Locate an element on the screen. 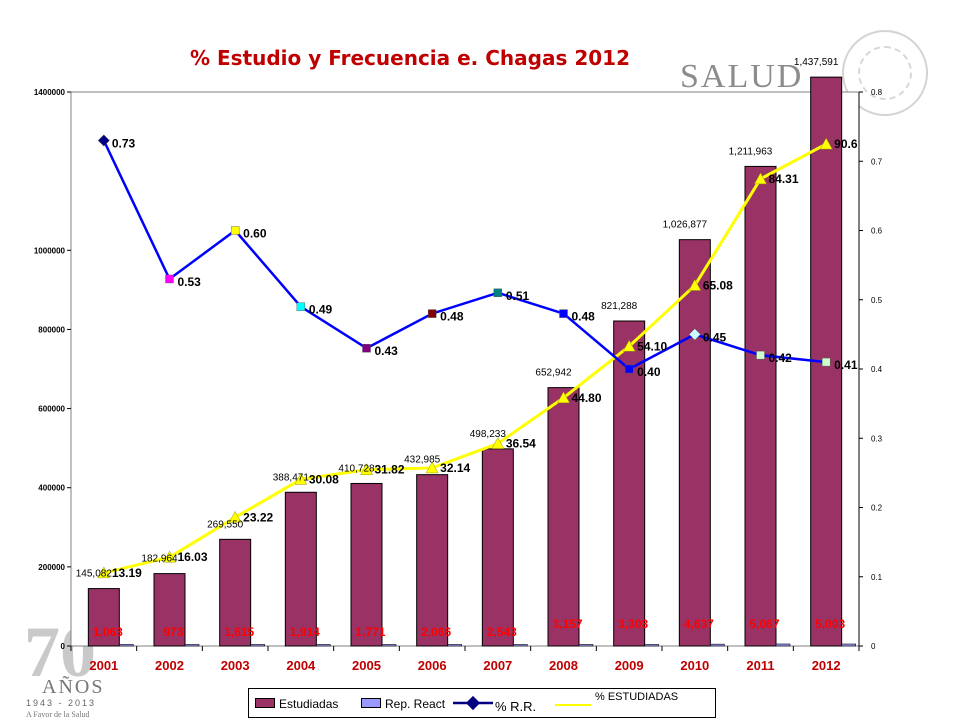  anniversary-word: AÑOS is located at coordinates (73, 687).